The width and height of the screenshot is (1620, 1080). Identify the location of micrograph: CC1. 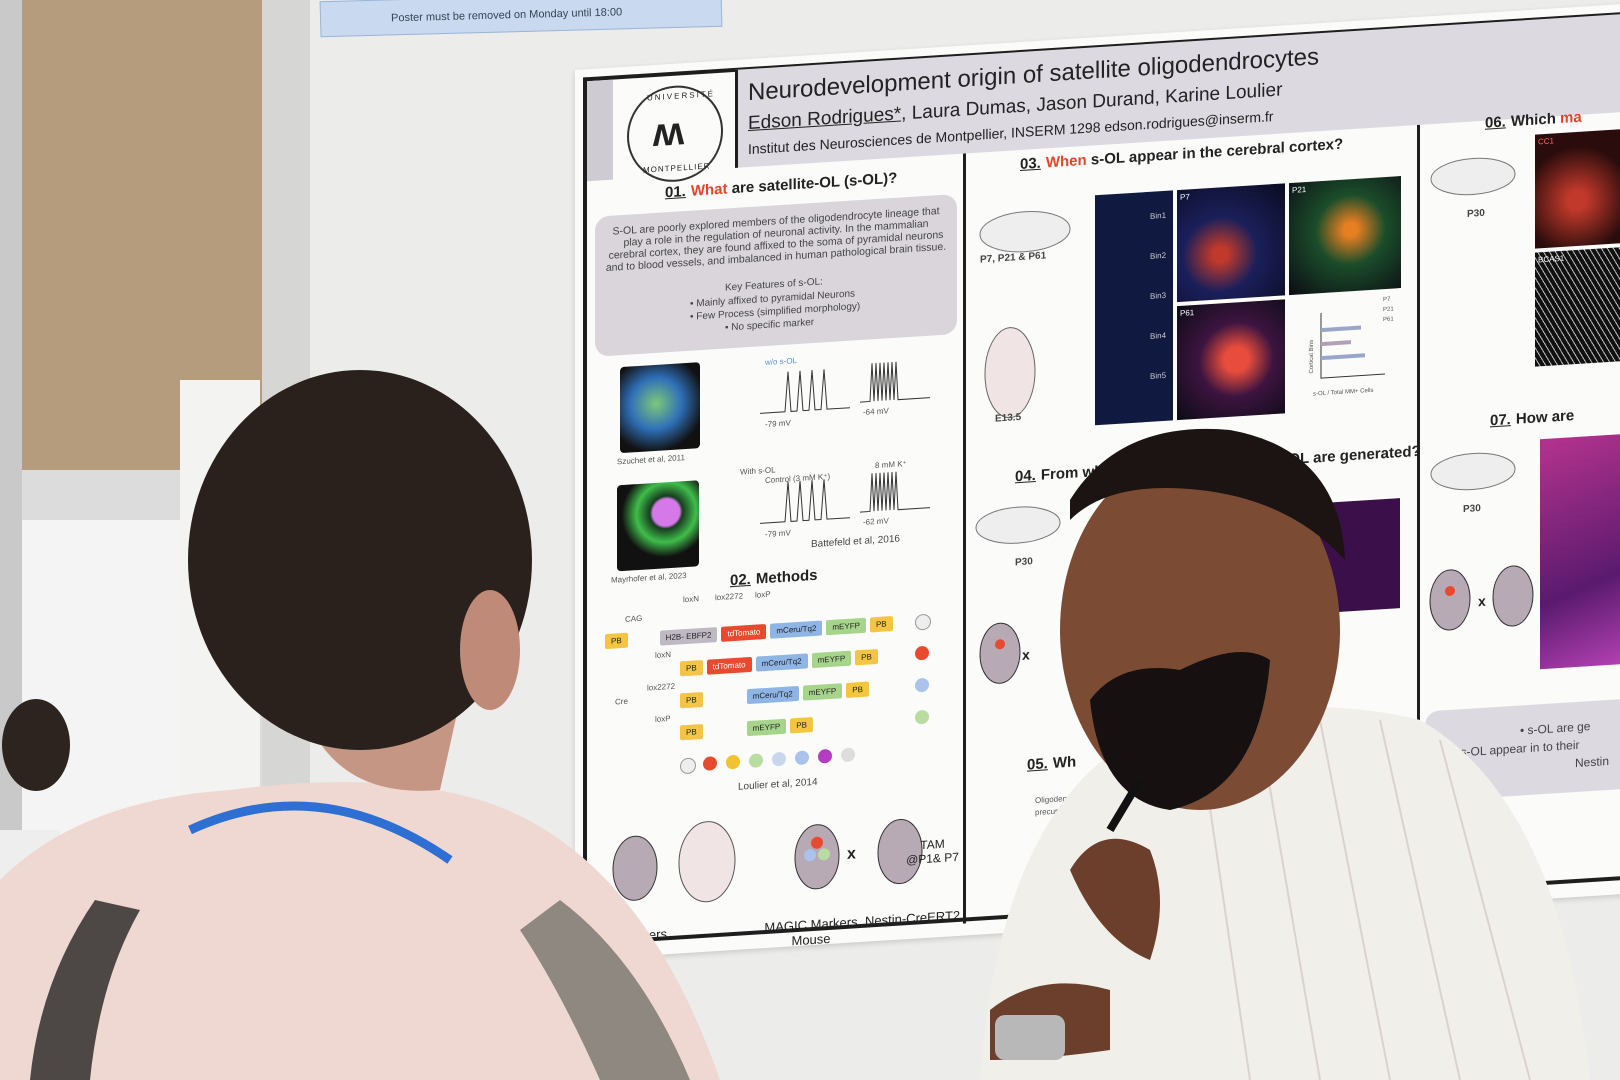
(1577, 187).